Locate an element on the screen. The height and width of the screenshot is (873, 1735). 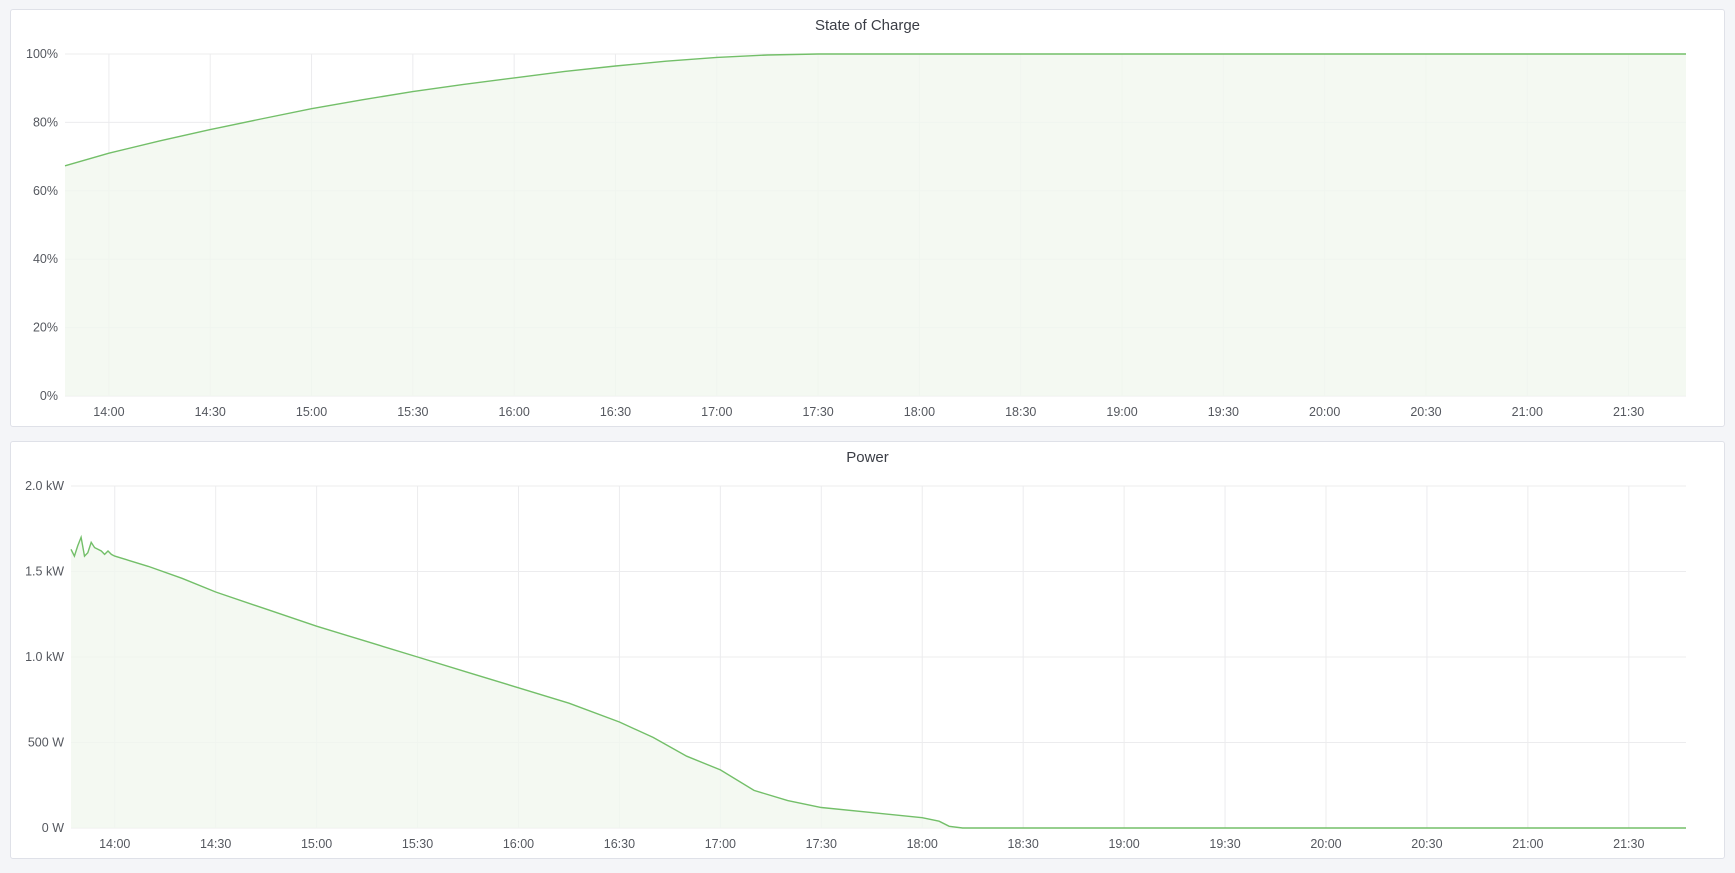
y-tick-label: 20% is located at coordinates (45, 328).